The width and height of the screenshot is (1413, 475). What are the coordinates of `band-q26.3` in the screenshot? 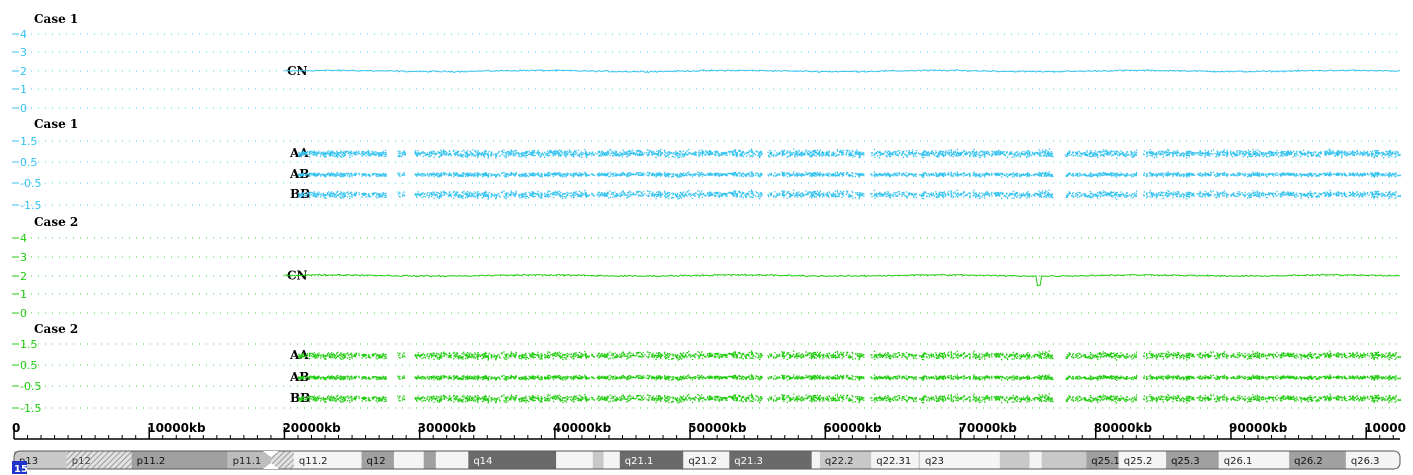 It's located at (1372, 460).